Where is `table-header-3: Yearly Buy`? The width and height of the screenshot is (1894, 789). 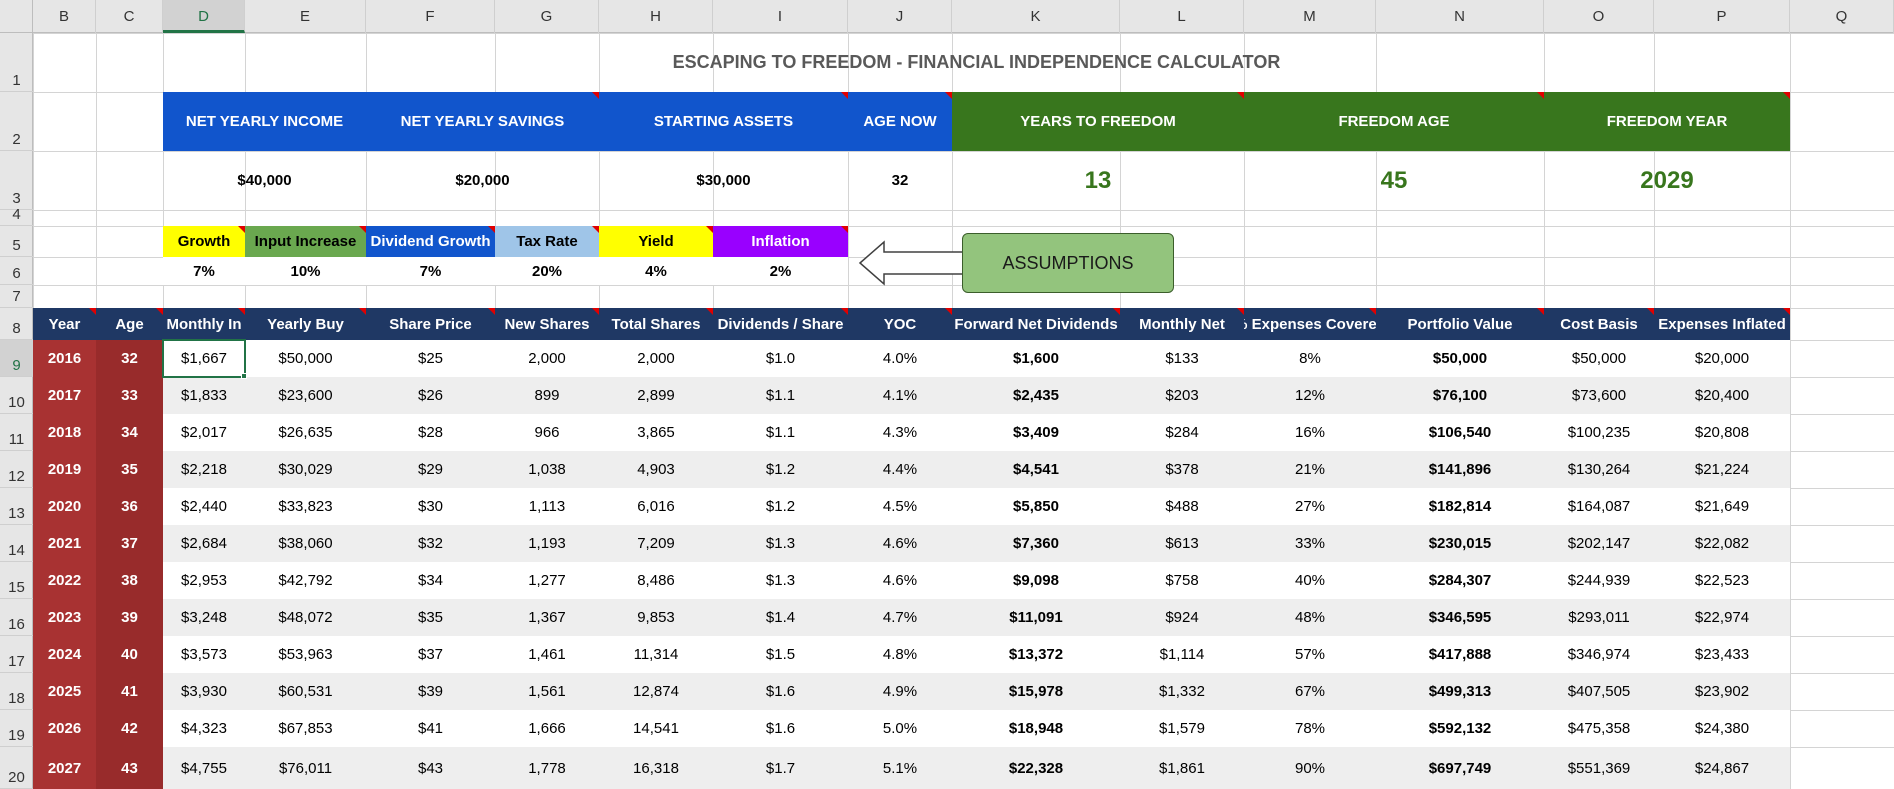 table-header-3: Yearly Buy is located at coordinates (305, 324).